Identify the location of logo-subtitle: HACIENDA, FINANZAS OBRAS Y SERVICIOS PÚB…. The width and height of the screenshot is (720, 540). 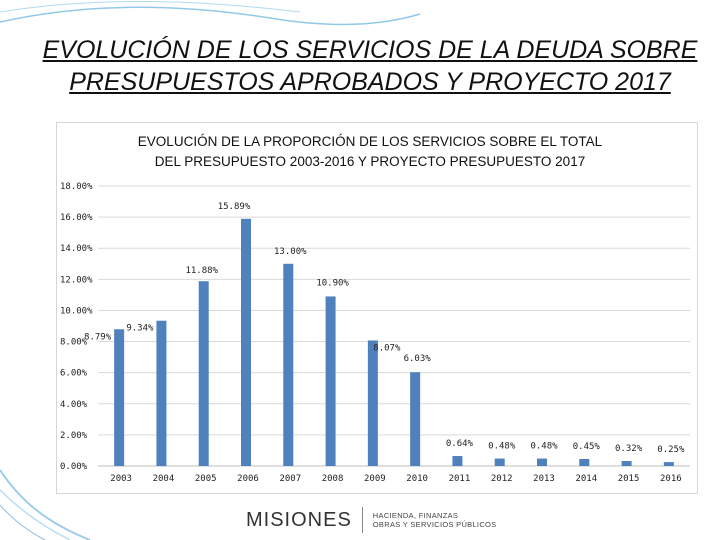
(435, 520).